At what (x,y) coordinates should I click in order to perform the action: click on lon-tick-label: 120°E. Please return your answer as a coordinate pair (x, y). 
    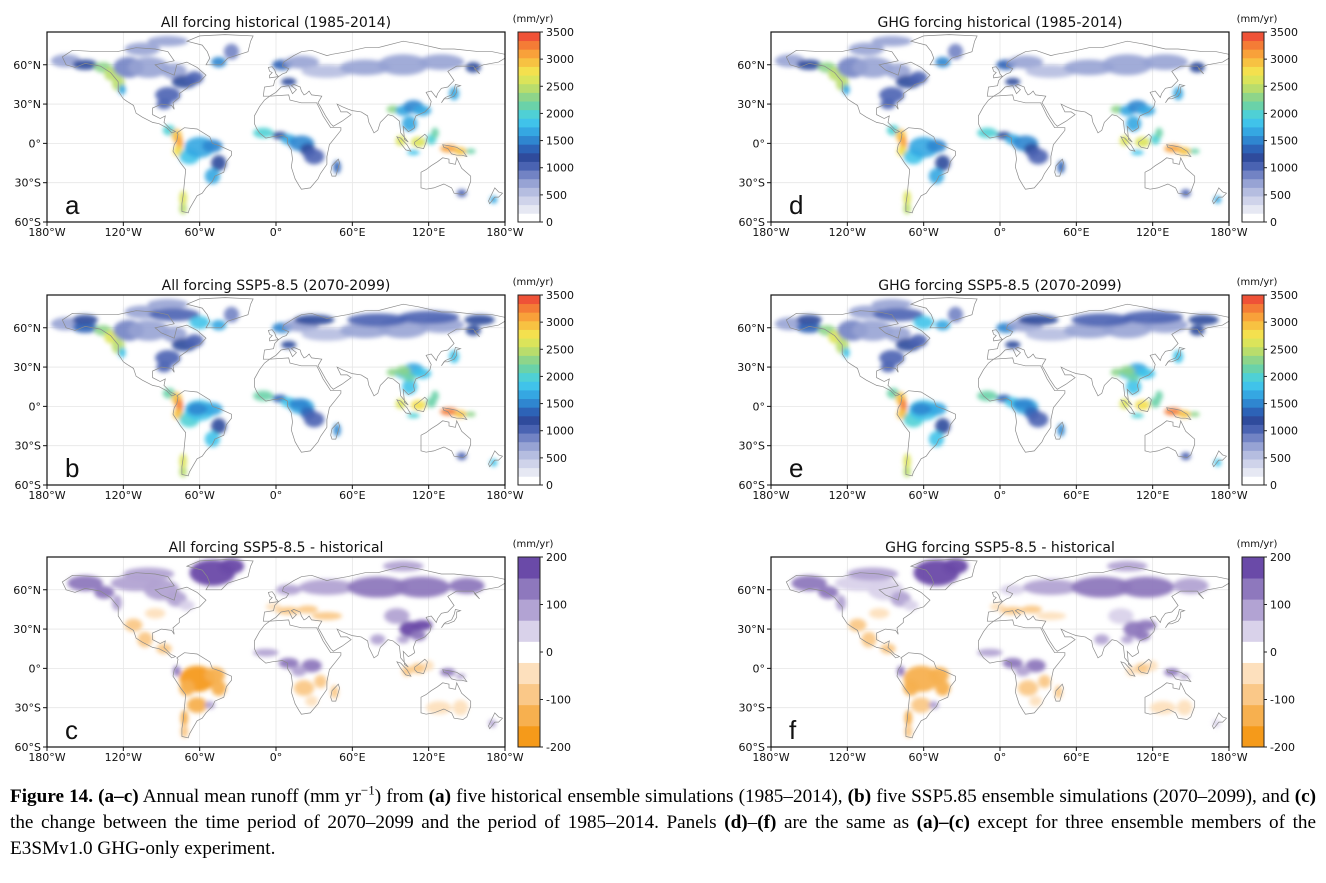
    Looking at the image, I should click on (1152, 232).